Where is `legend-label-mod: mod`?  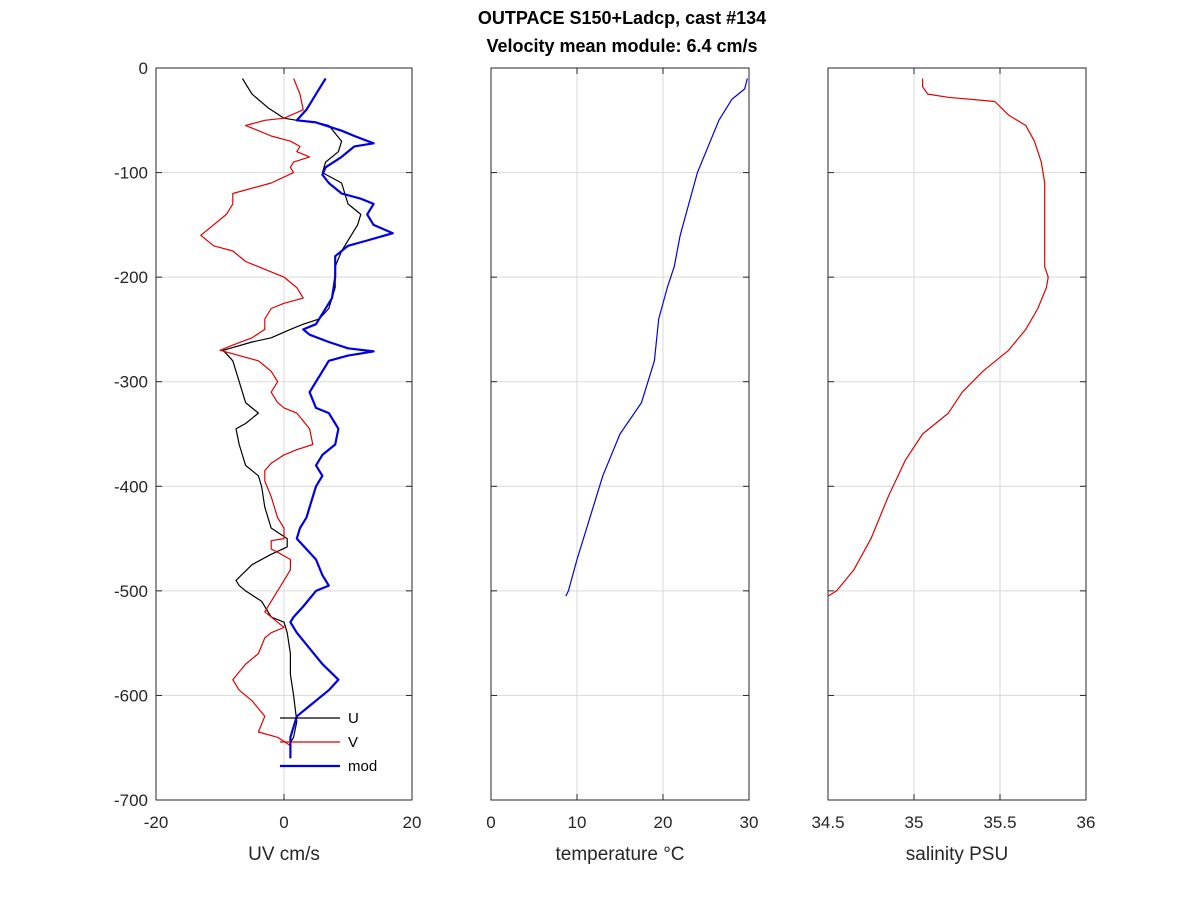
legend-label-mod: mod is located at coordinates (362, 766).